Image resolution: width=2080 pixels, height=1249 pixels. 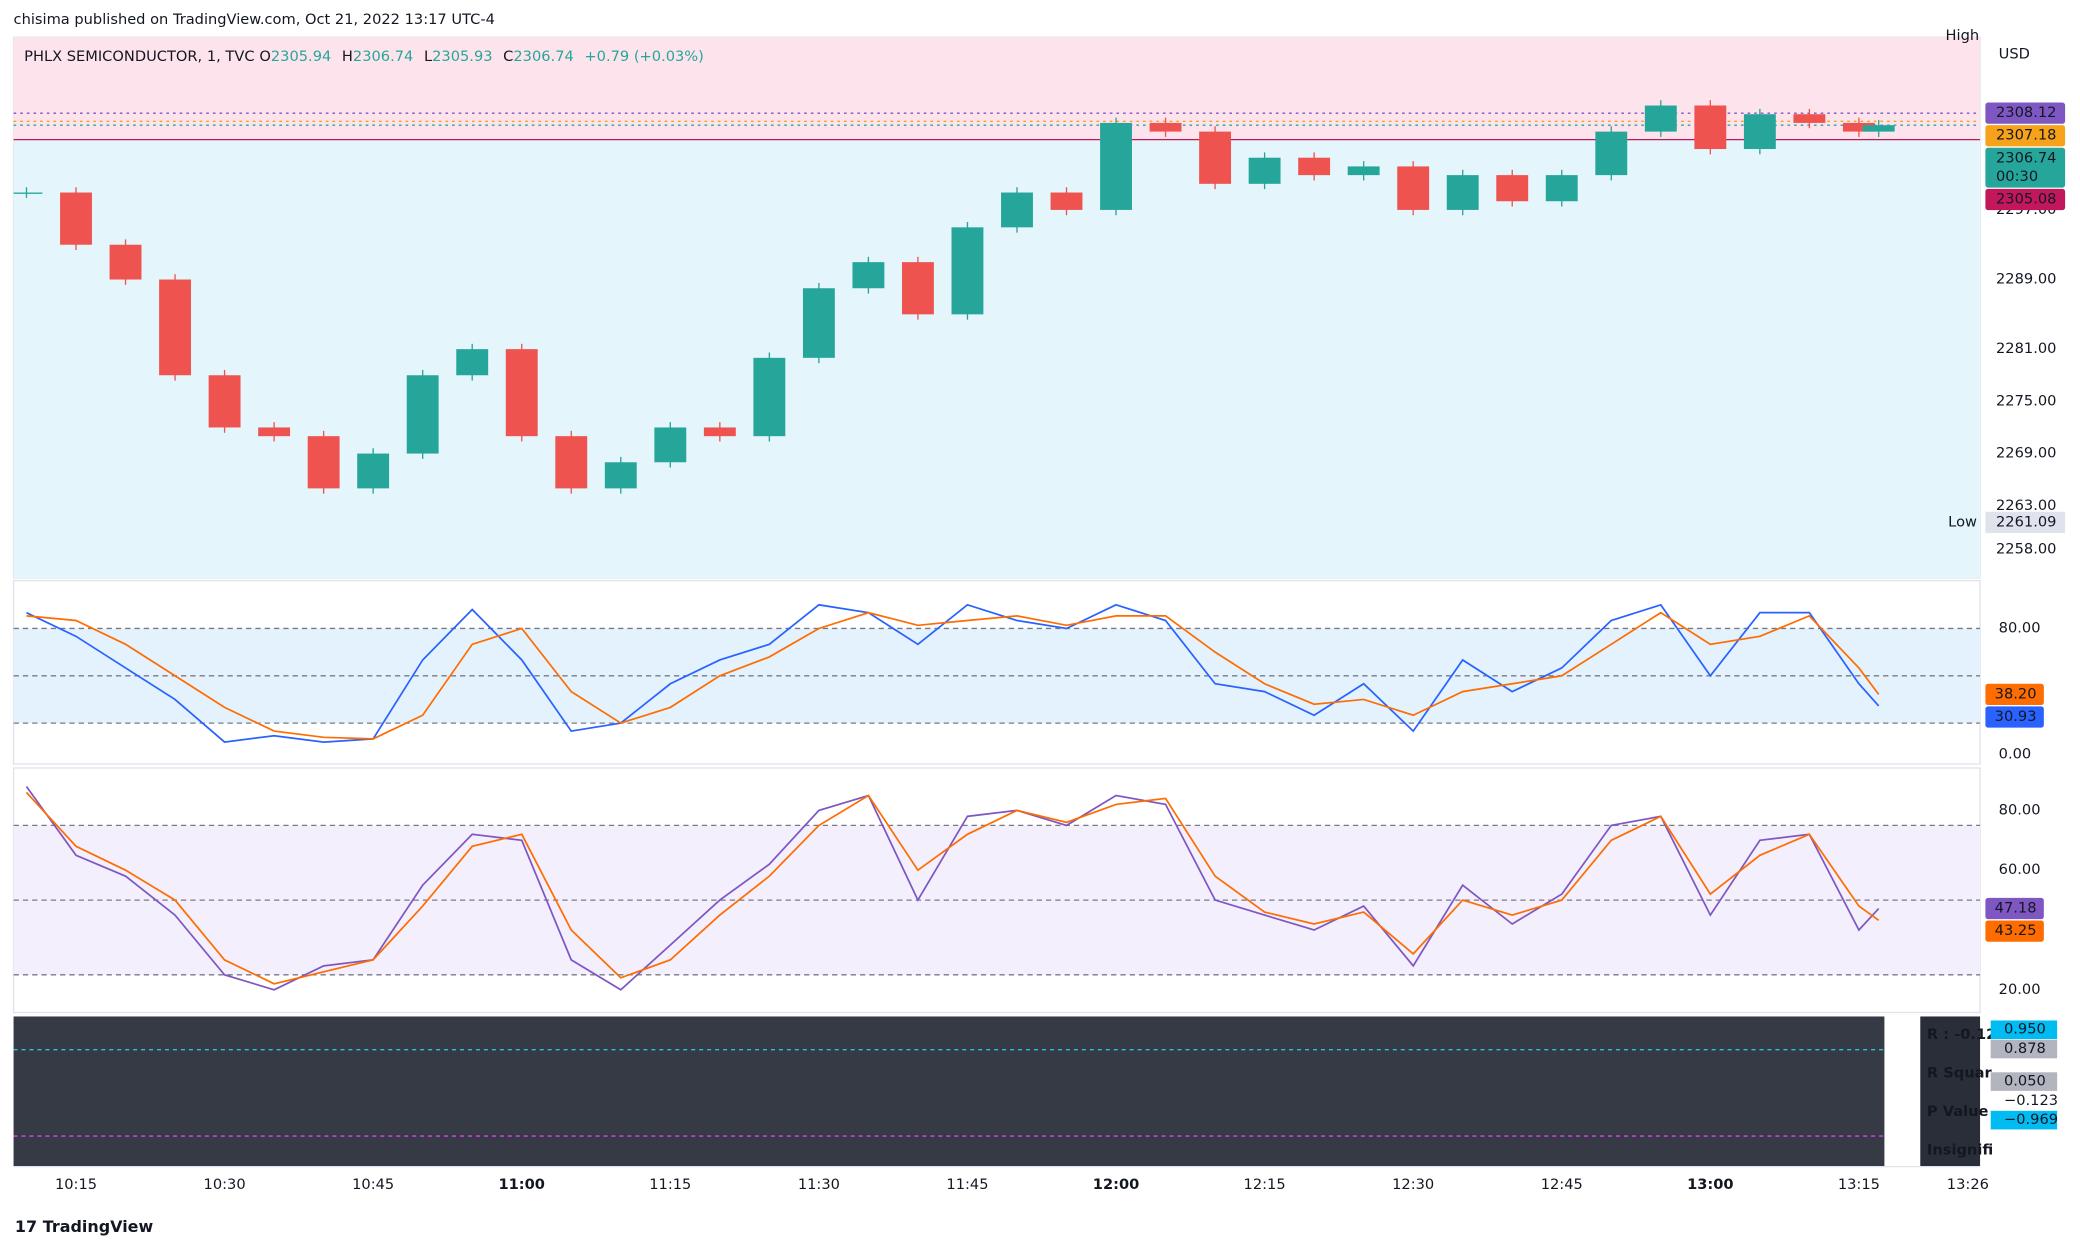 I want to click on price-badge-label: 2307.18, so click(x=2026, y=135).